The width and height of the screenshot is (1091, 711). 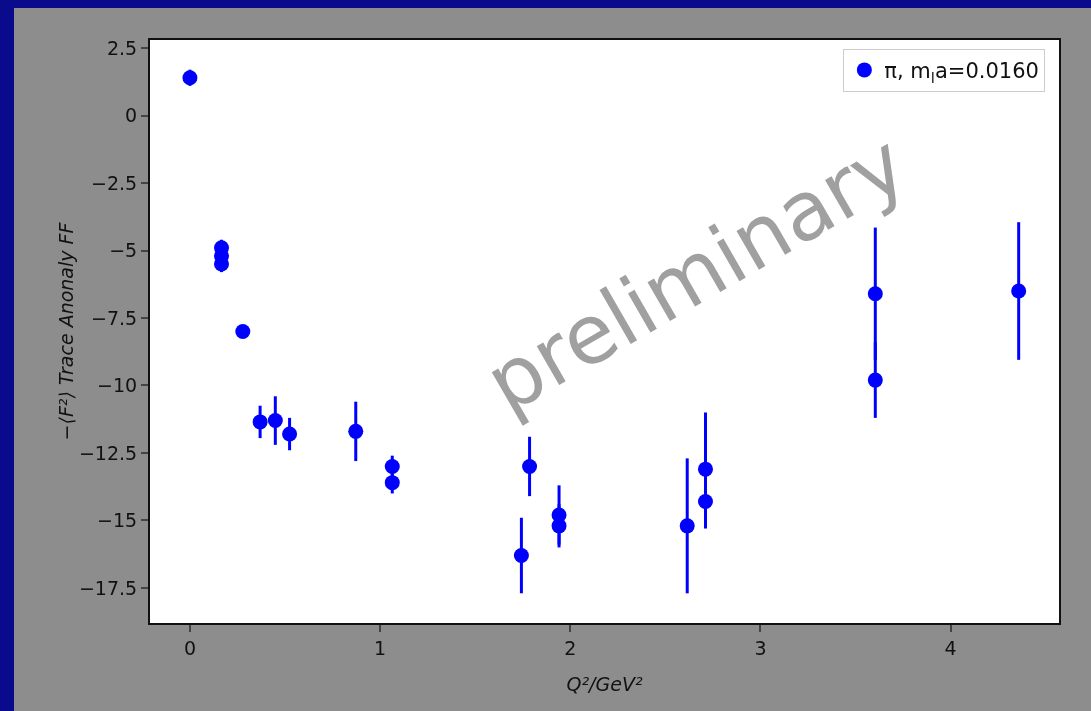 I want to click on y-axis-title: −⟨F²⟩ Trace Anonaly FF, so click(x=65, y=331).